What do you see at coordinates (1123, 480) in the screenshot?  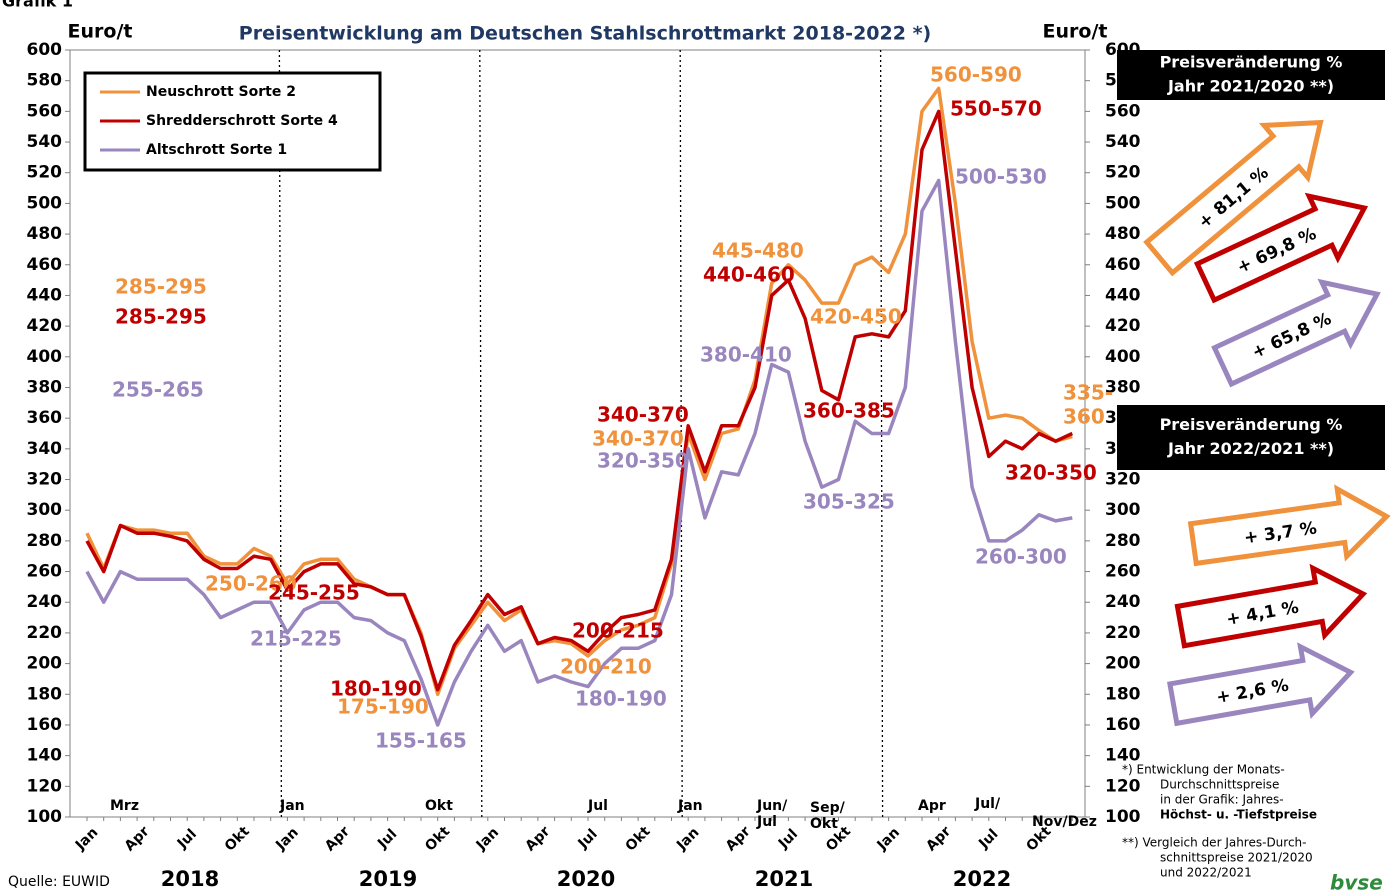 I see `y2-tick-label: 320` at bounding box center [1123, 480].